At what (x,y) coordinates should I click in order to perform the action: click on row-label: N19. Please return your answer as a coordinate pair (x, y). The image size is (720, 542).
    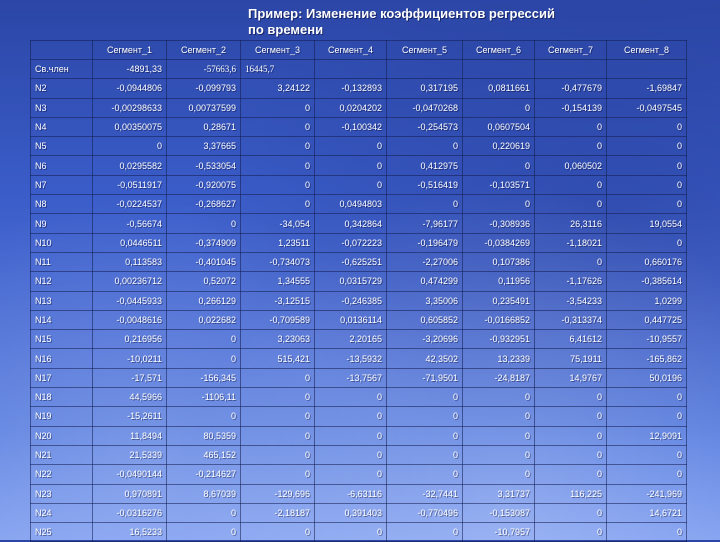
    Looking at the image, I should click on (61, 416).